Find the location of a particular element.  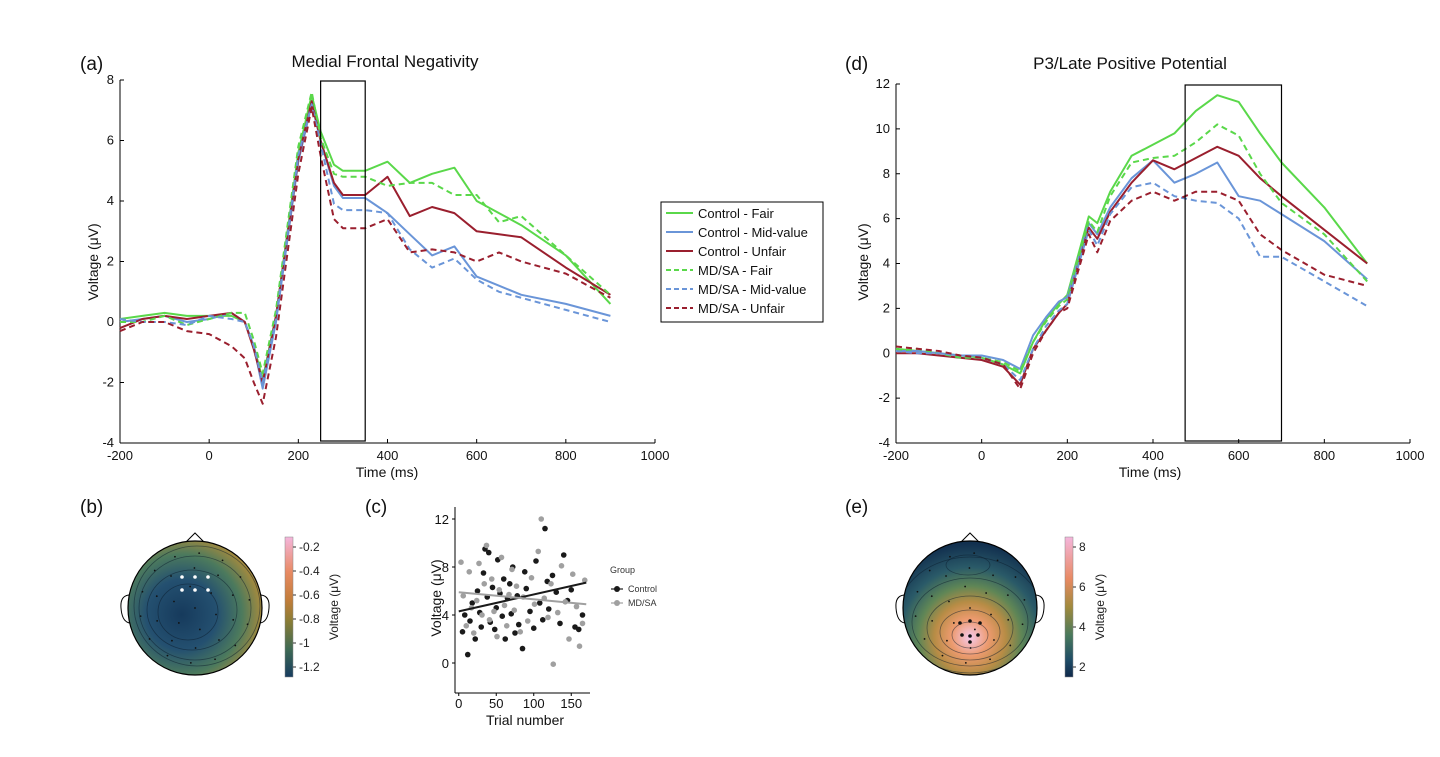

y-tick-label: 2 is located at coordinates (886, 307).